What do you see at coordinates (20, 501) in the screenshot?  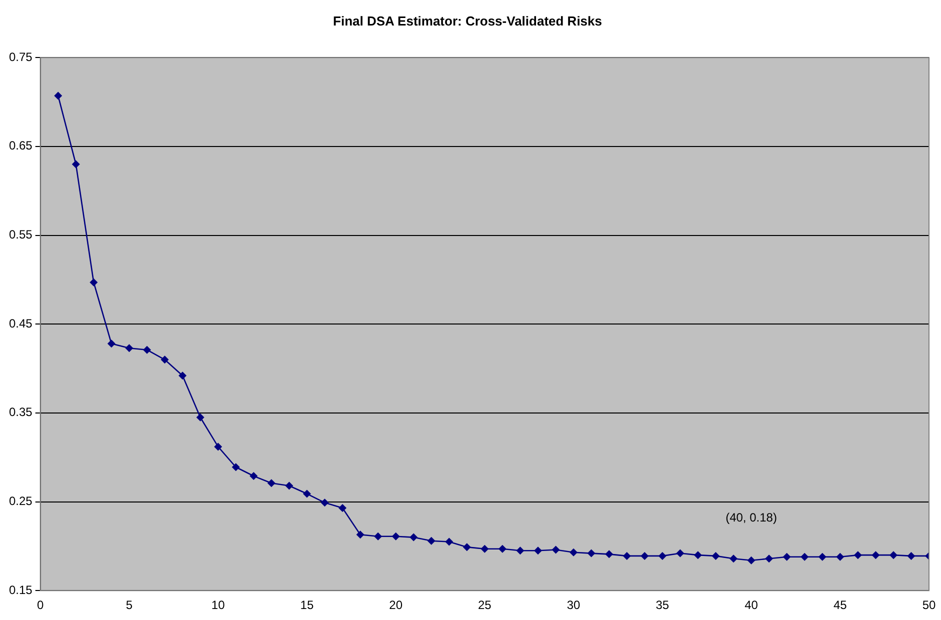 I see `y-tick-label: 0.25` at bounding box center [20, 501].